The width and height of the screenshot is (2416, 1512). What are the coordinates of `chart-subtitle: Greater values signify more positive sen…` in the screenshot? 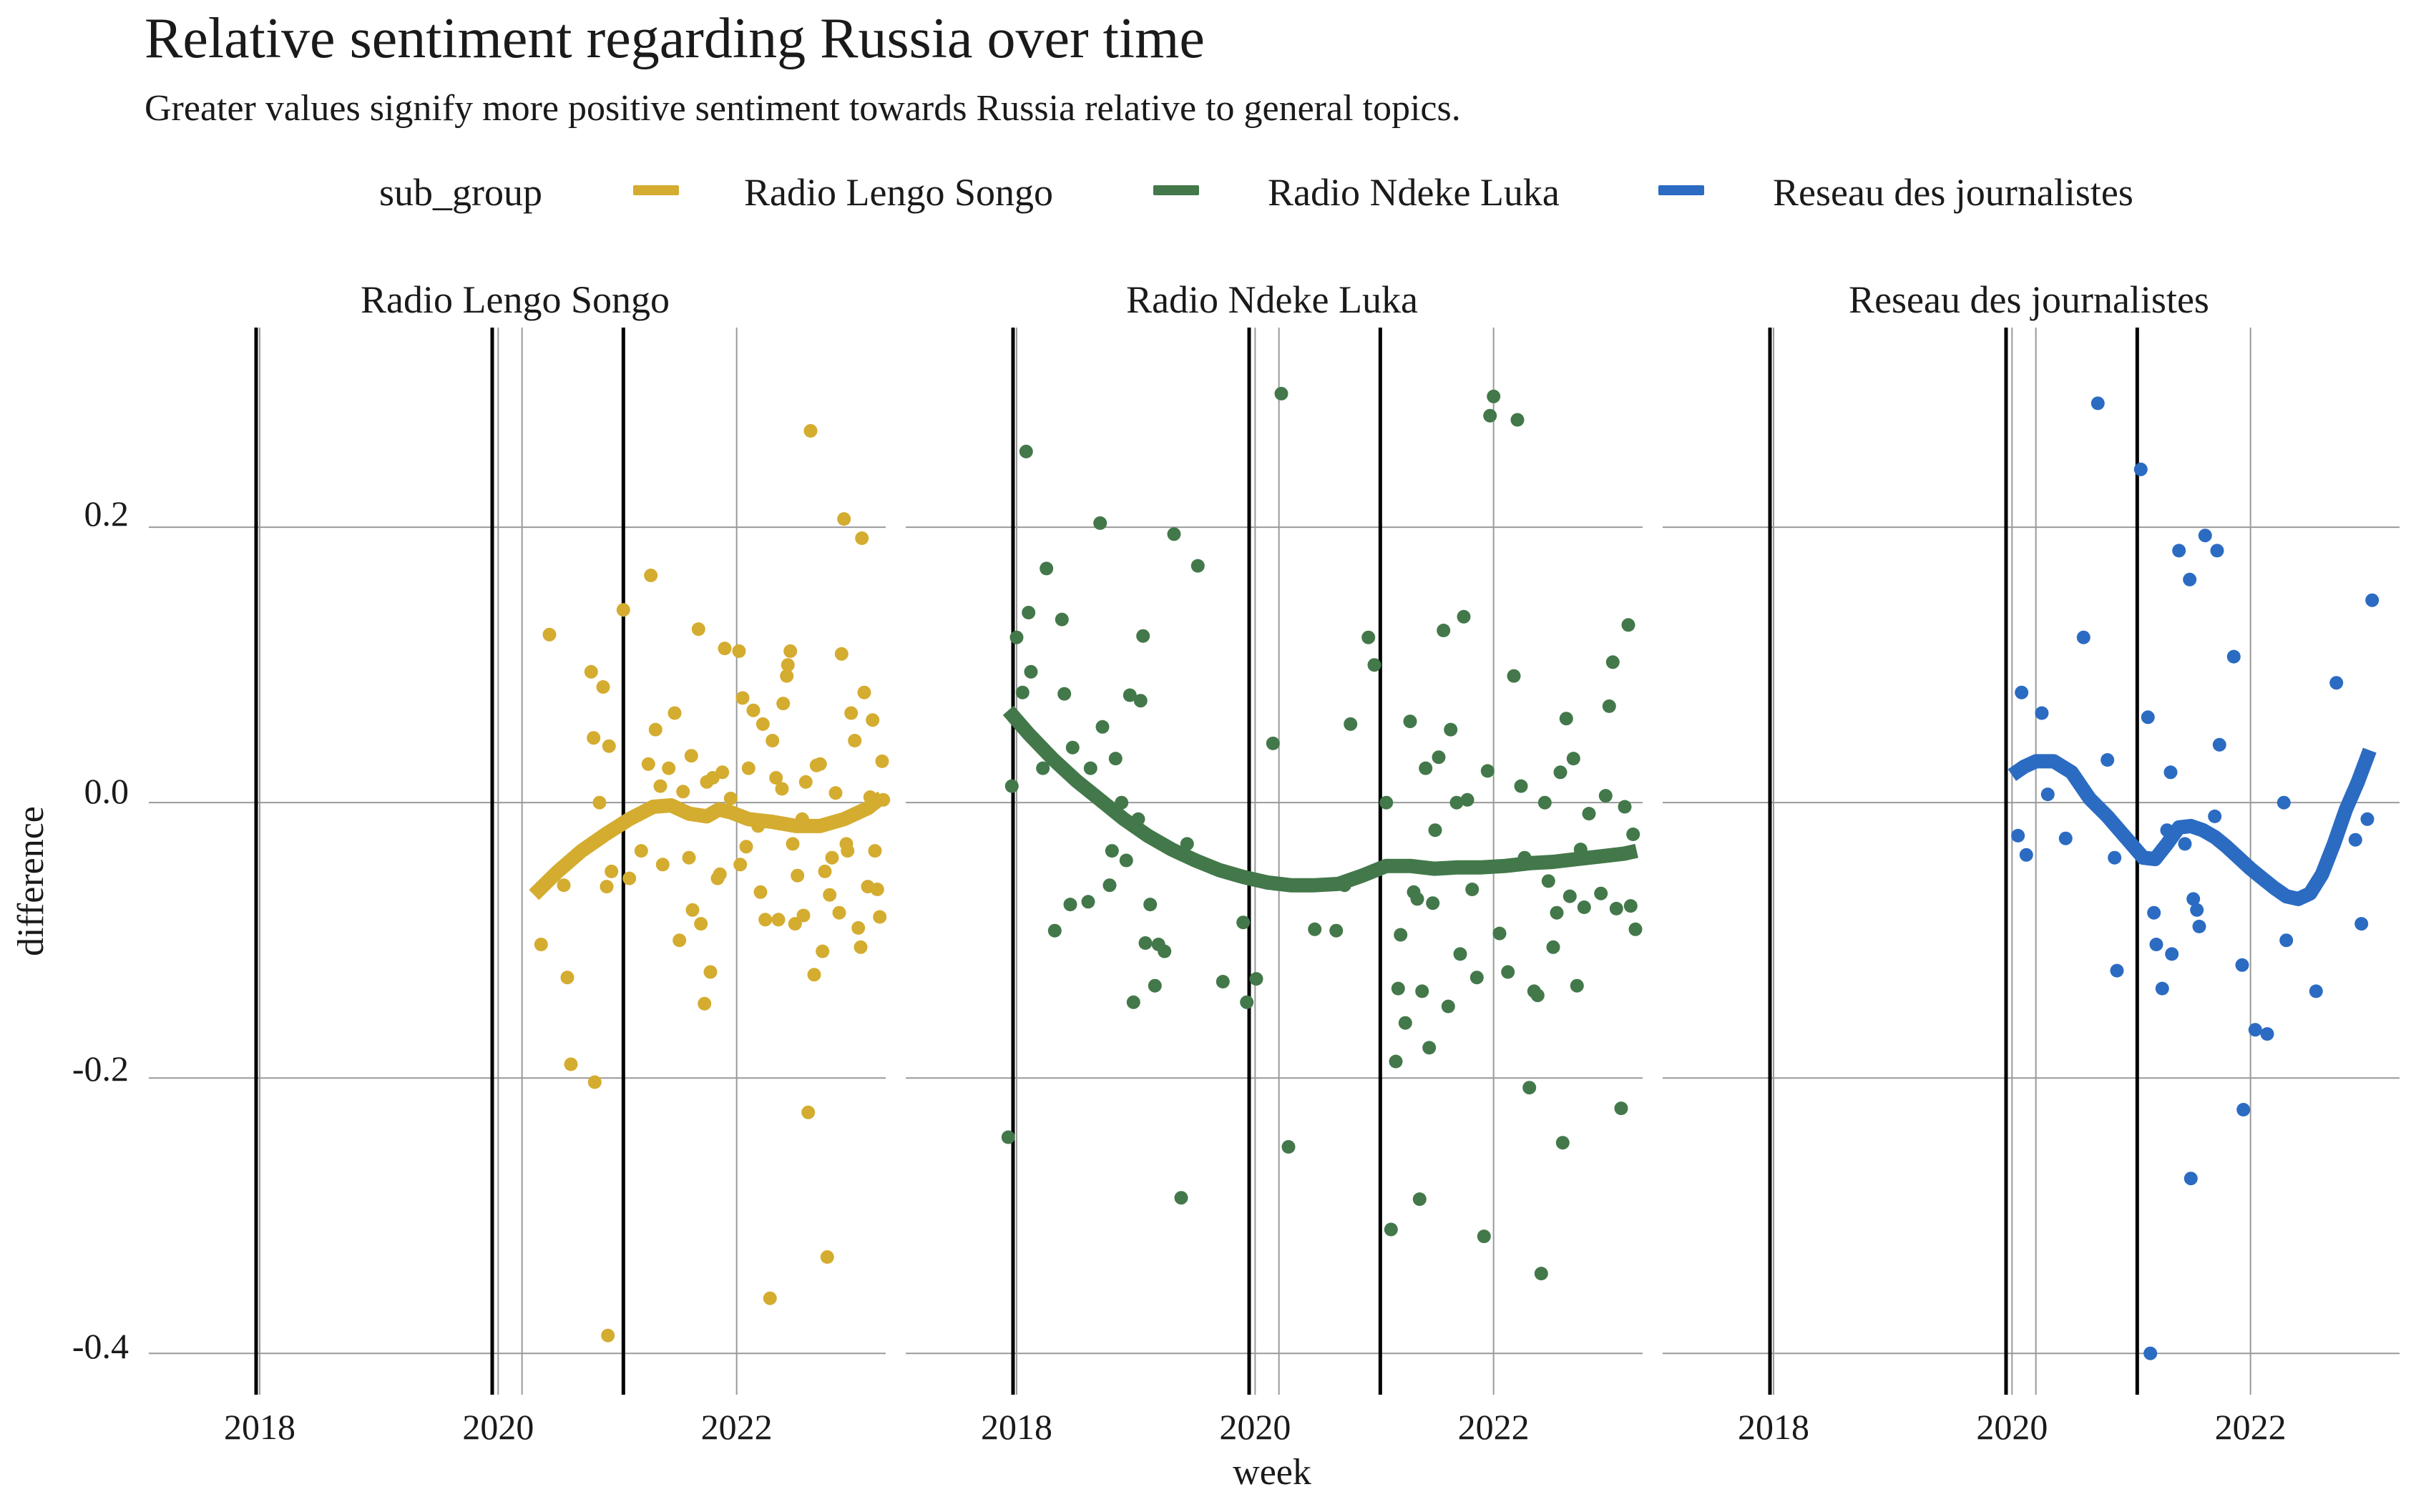 It's located at (803, 108).